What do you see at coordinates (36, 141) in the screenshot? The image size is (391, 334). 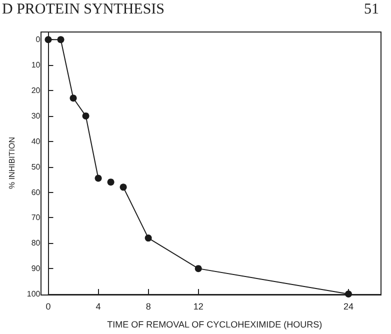 I see `y-tick-label: 40` at bounding box center [36, 141].